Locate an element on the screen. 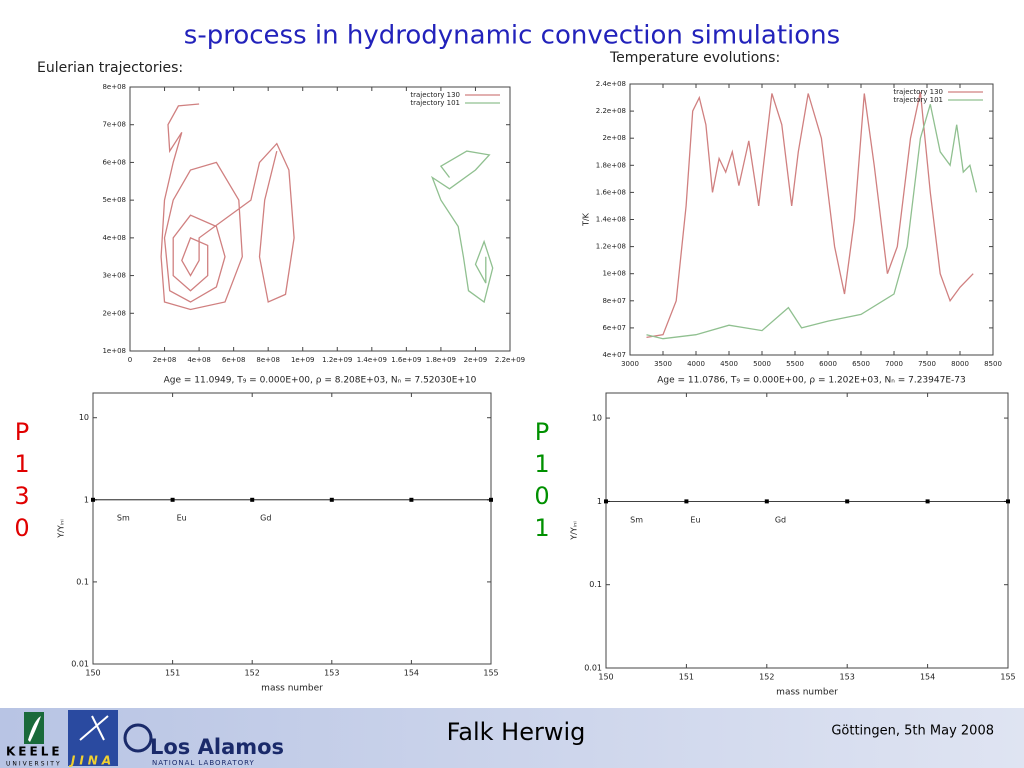 The height and width of the screenshot is (768, 1024). heading: Eulerian trajectories: is located at coordinates (110, 68).